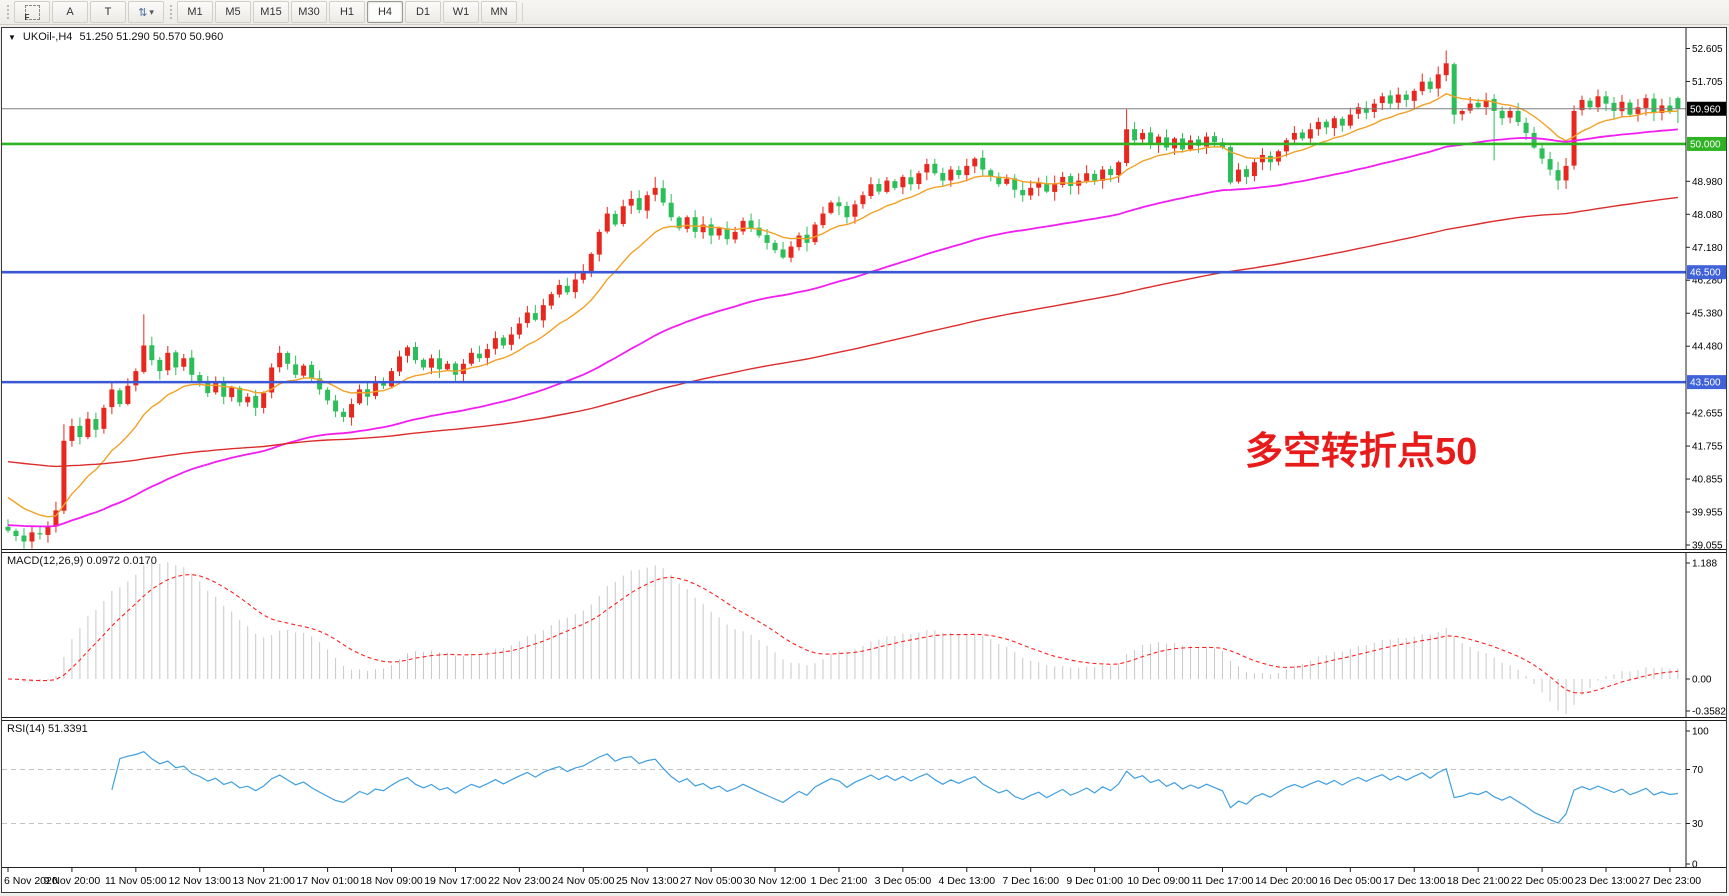 The width and height of the screenshot is (1729, 896). What do you see at coordinates (966, 881) in the screenshot?
I see `time-tick-label: 4 Dec 13:00` at bounding box center [966, 881].